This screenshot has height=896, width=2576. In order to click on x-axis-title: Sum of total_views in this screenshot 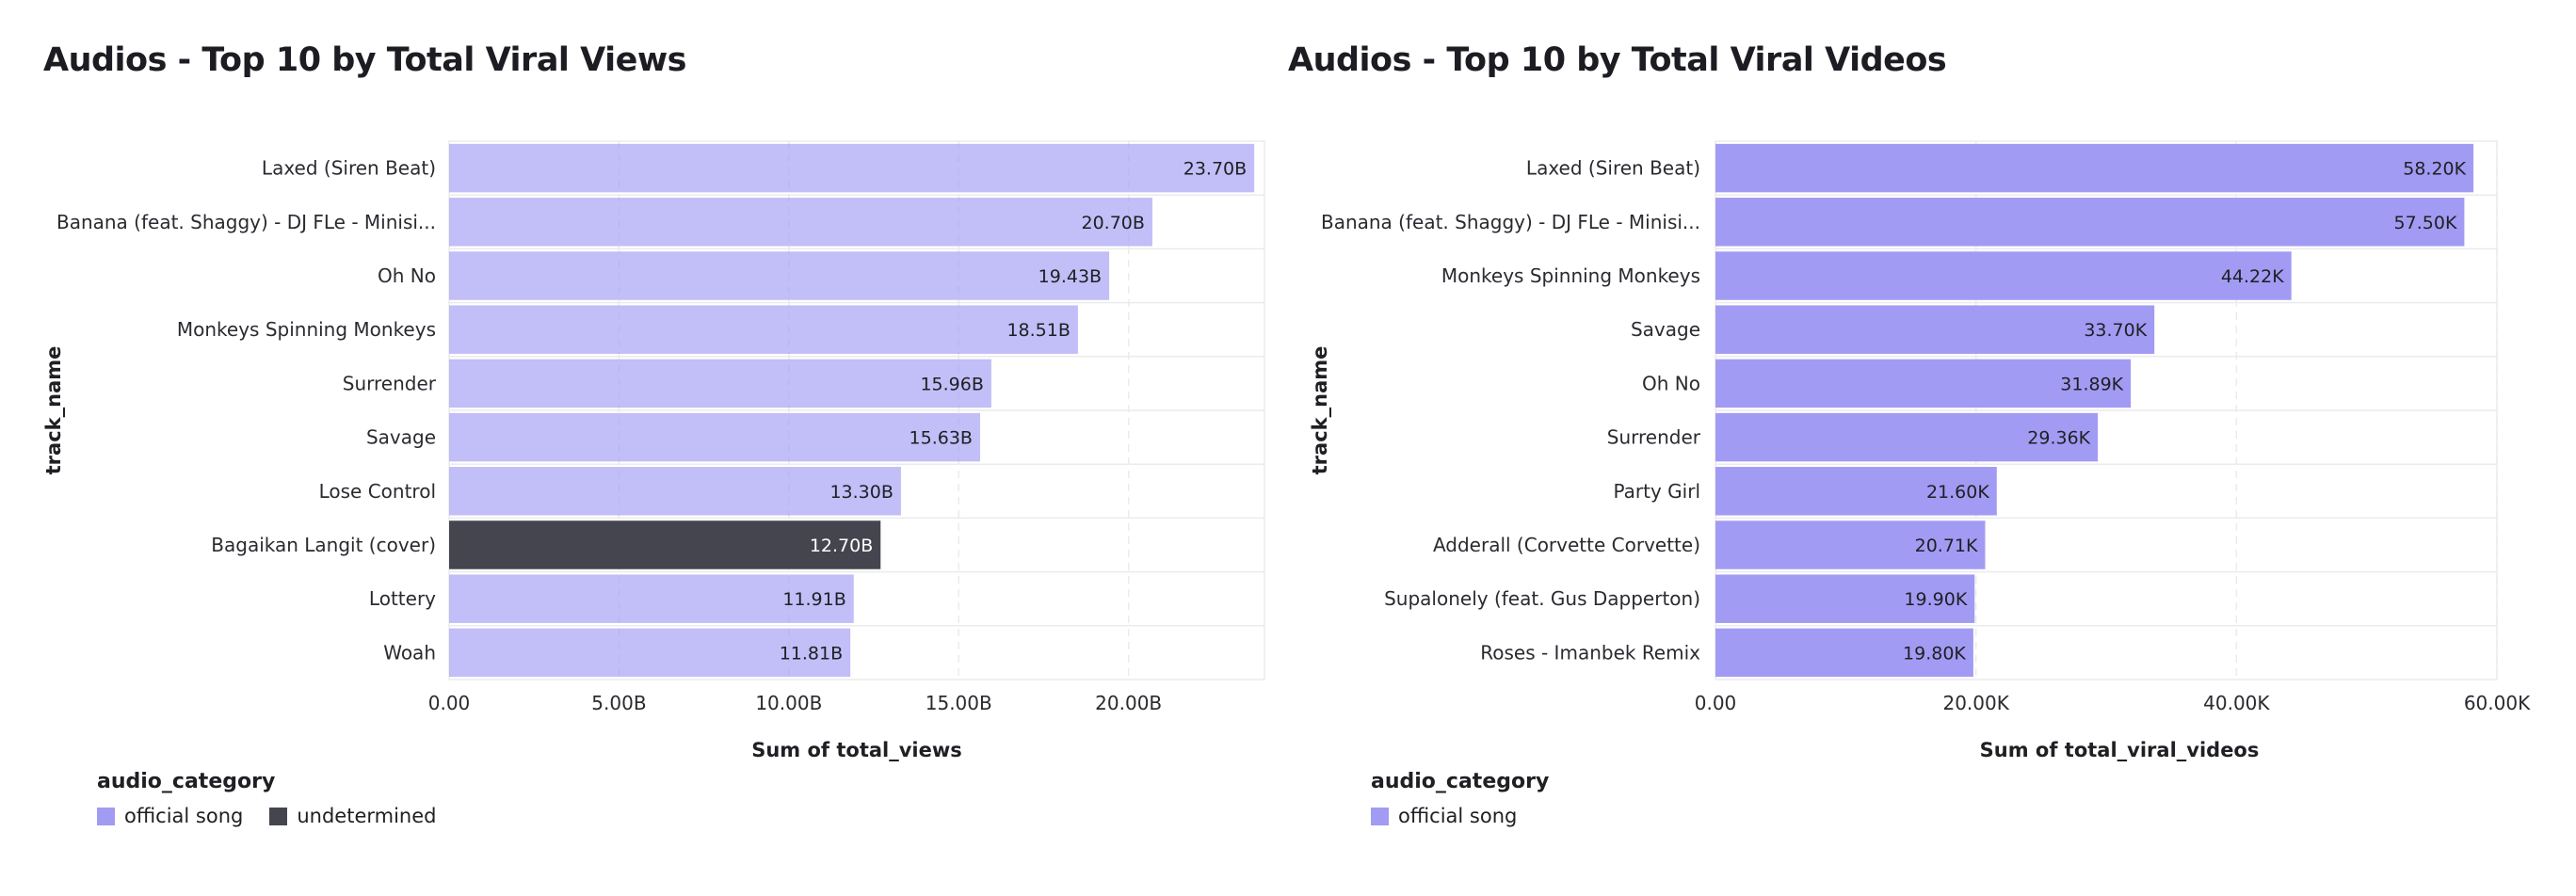, I will do `click(856, 750)`.